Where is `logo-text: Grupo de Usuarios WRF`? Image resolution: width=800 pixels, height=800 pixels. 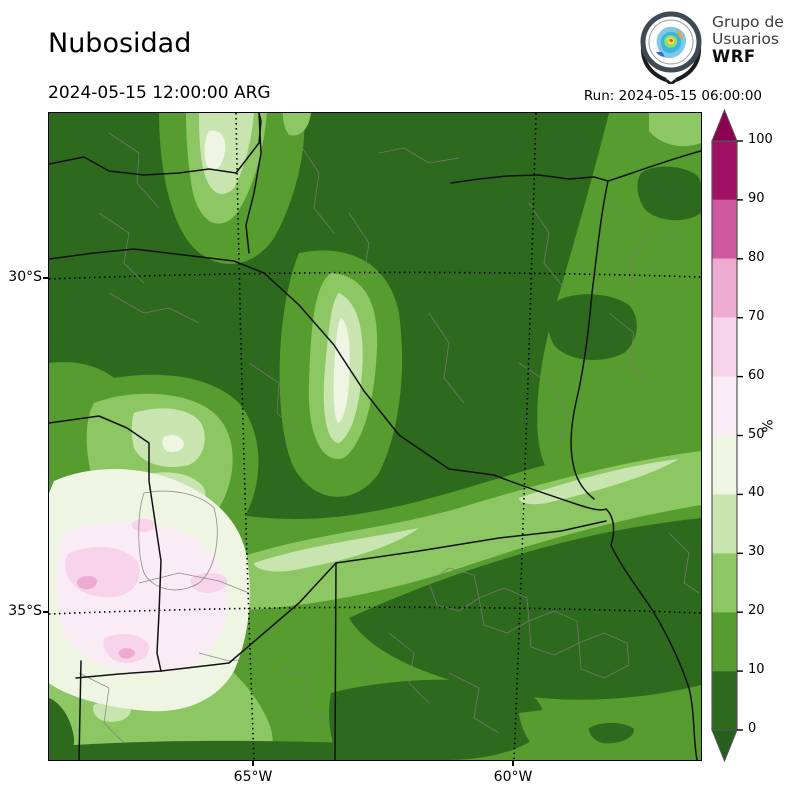 logo-text: Grupo de Usuarios WRF is located at coordinates (748, 37).